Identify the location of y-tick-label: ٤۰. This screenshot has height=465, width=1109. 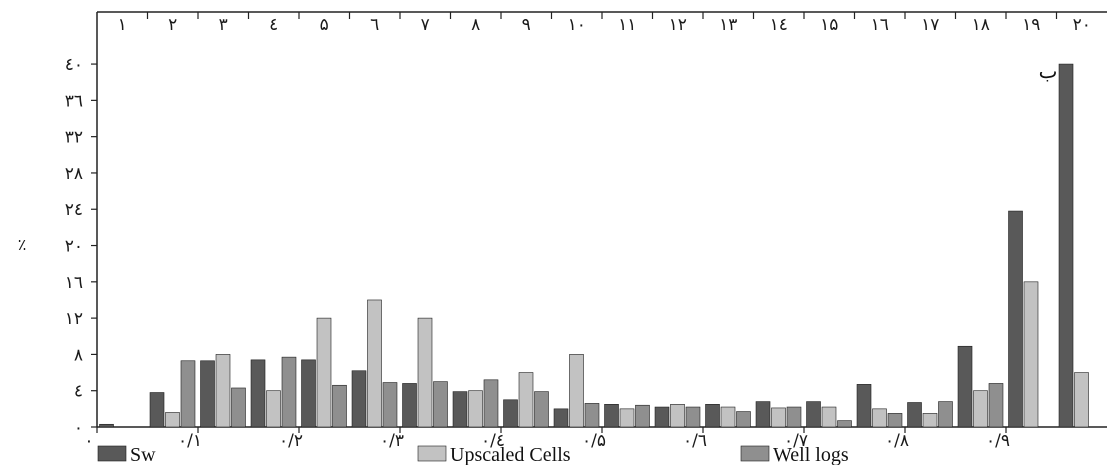
(74, 65).